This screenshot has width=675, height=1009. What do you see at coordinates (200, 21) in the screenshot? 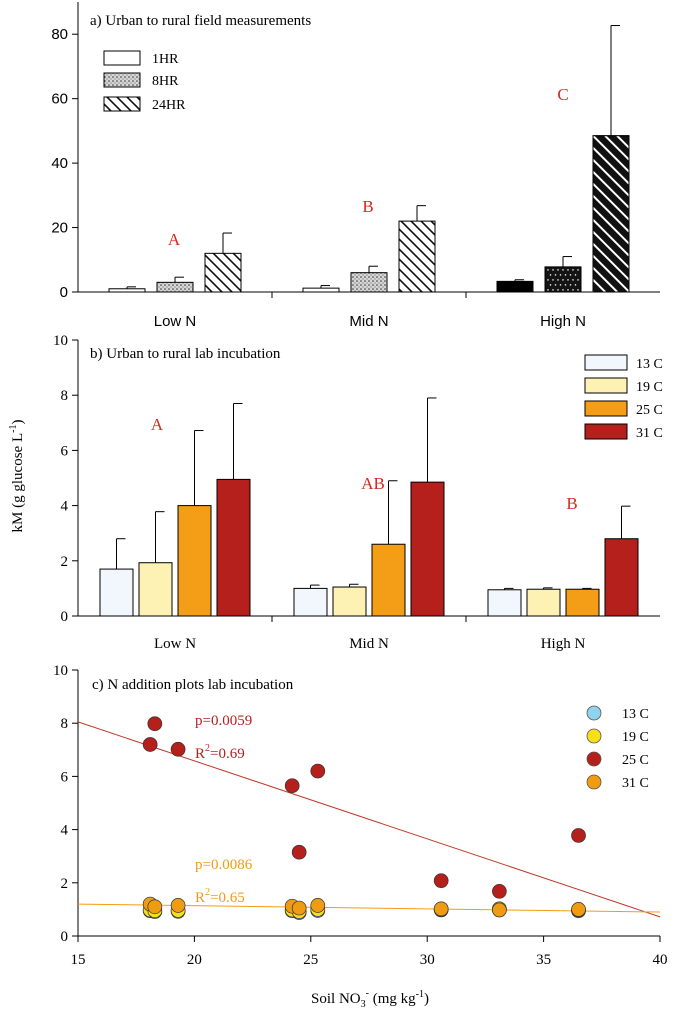
I see `panel-a-title: a) Urban to rural field measurements` at bounding box center [200, 21].